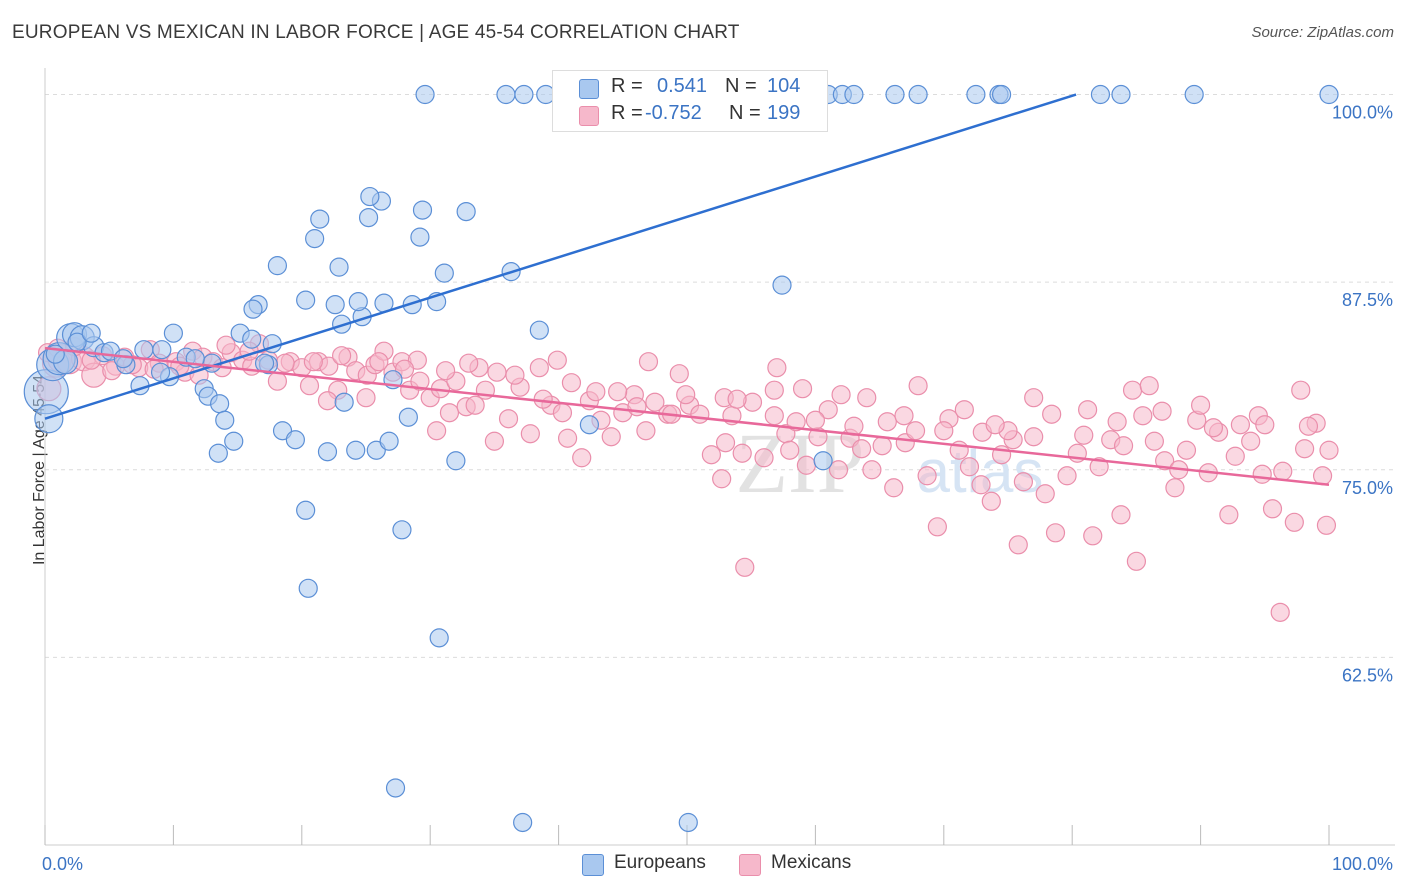 This screenshot has width=1406, height=892. What do you see at coordinates (811, 862) in the screenshot?
I see `mexicans-legend-label: Mexicans` at bounding box center [811, 862].